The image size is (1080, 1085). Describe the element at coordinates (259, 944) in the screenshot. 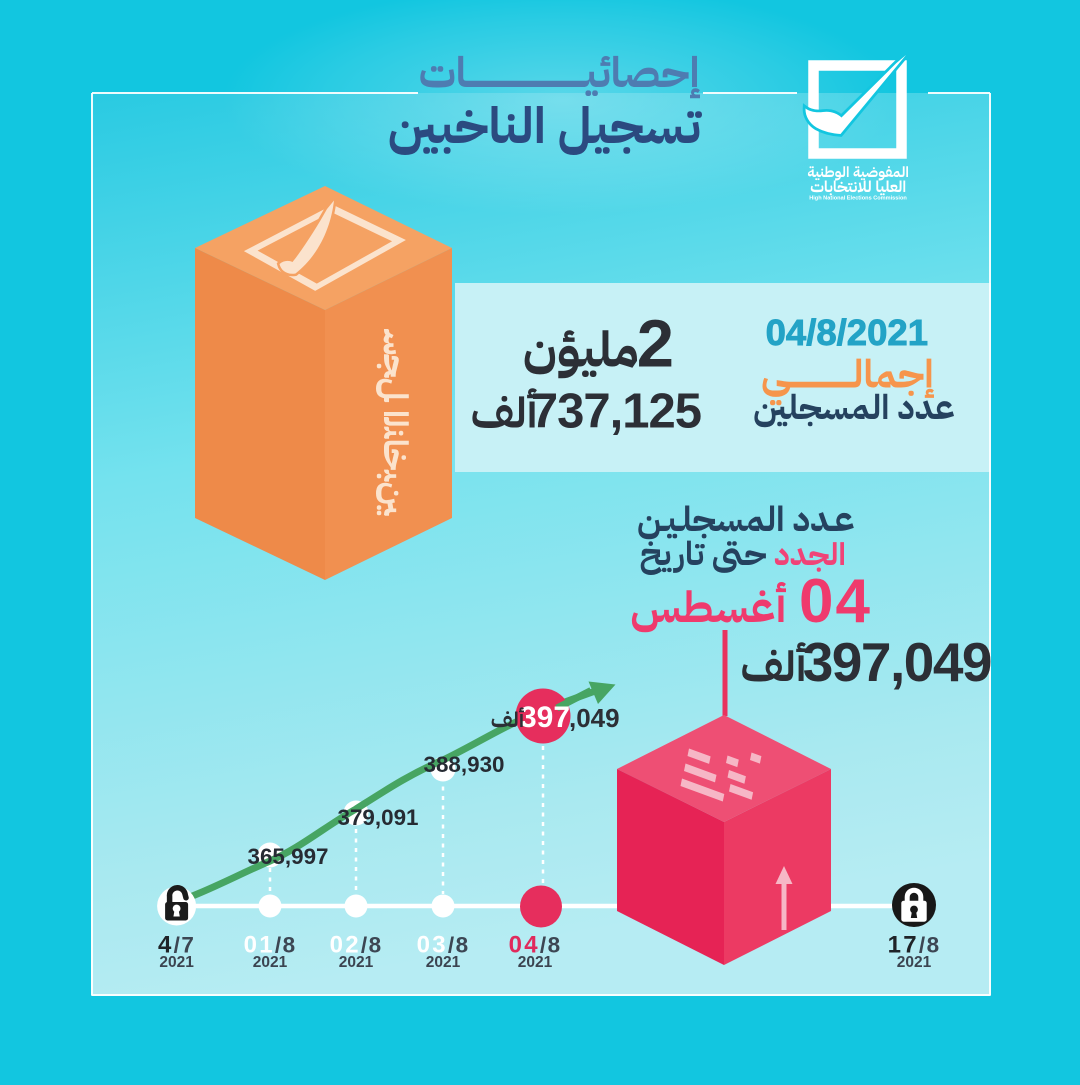

I see `svg-text: 01` at that location.